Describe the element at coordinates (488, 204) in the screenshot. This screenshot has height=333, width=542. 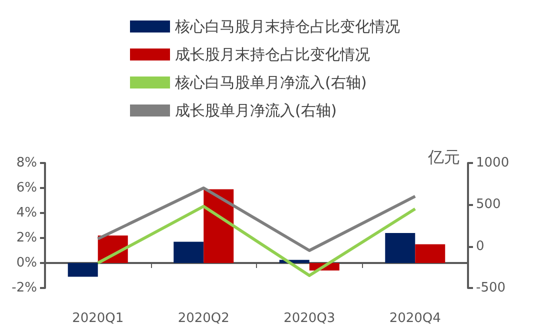
I see `y2-tick-label: 500` at that location.